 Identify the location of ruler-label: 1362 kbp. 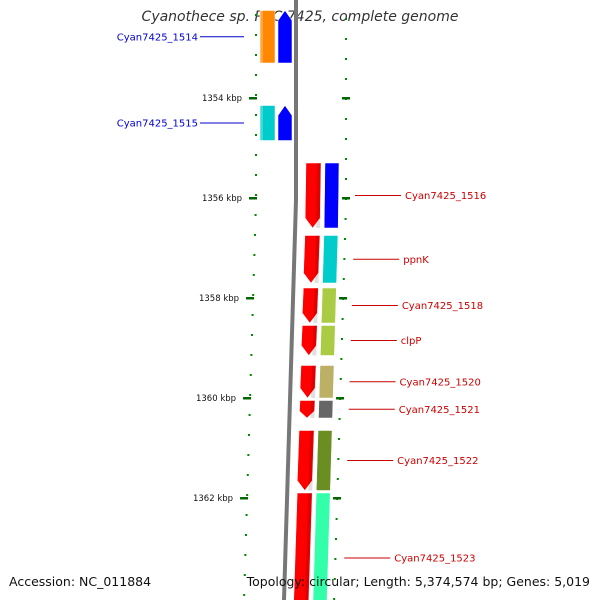
(213, 499).